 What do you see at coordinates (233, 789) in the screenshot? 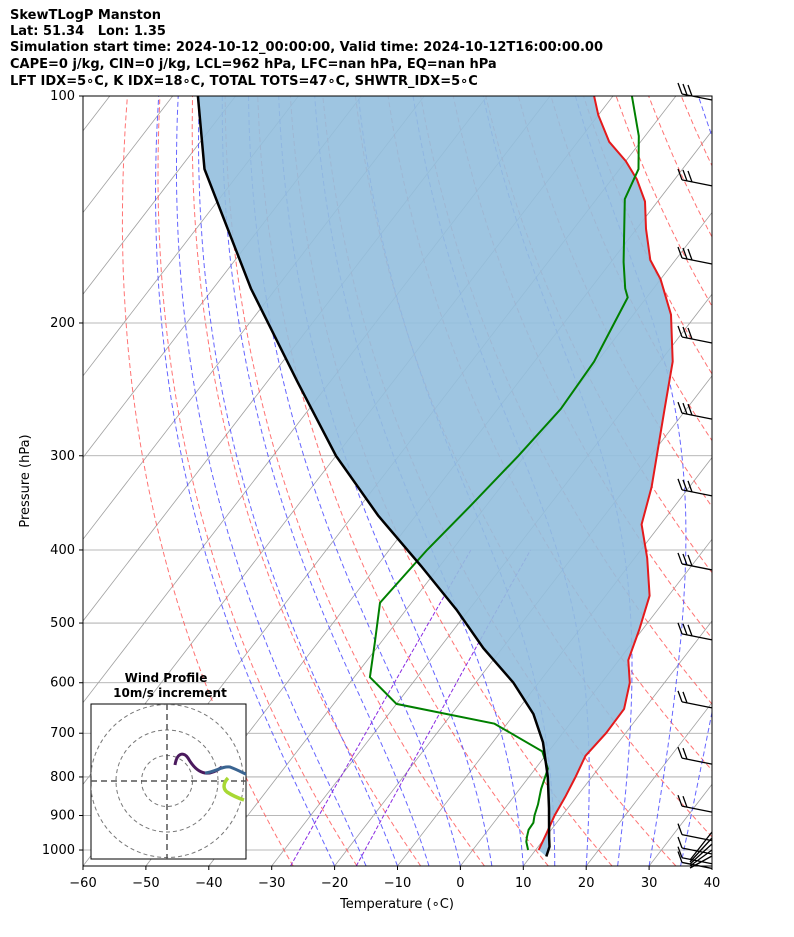
I see `hodograph-trace-lower` at bounding box center [233, 789].